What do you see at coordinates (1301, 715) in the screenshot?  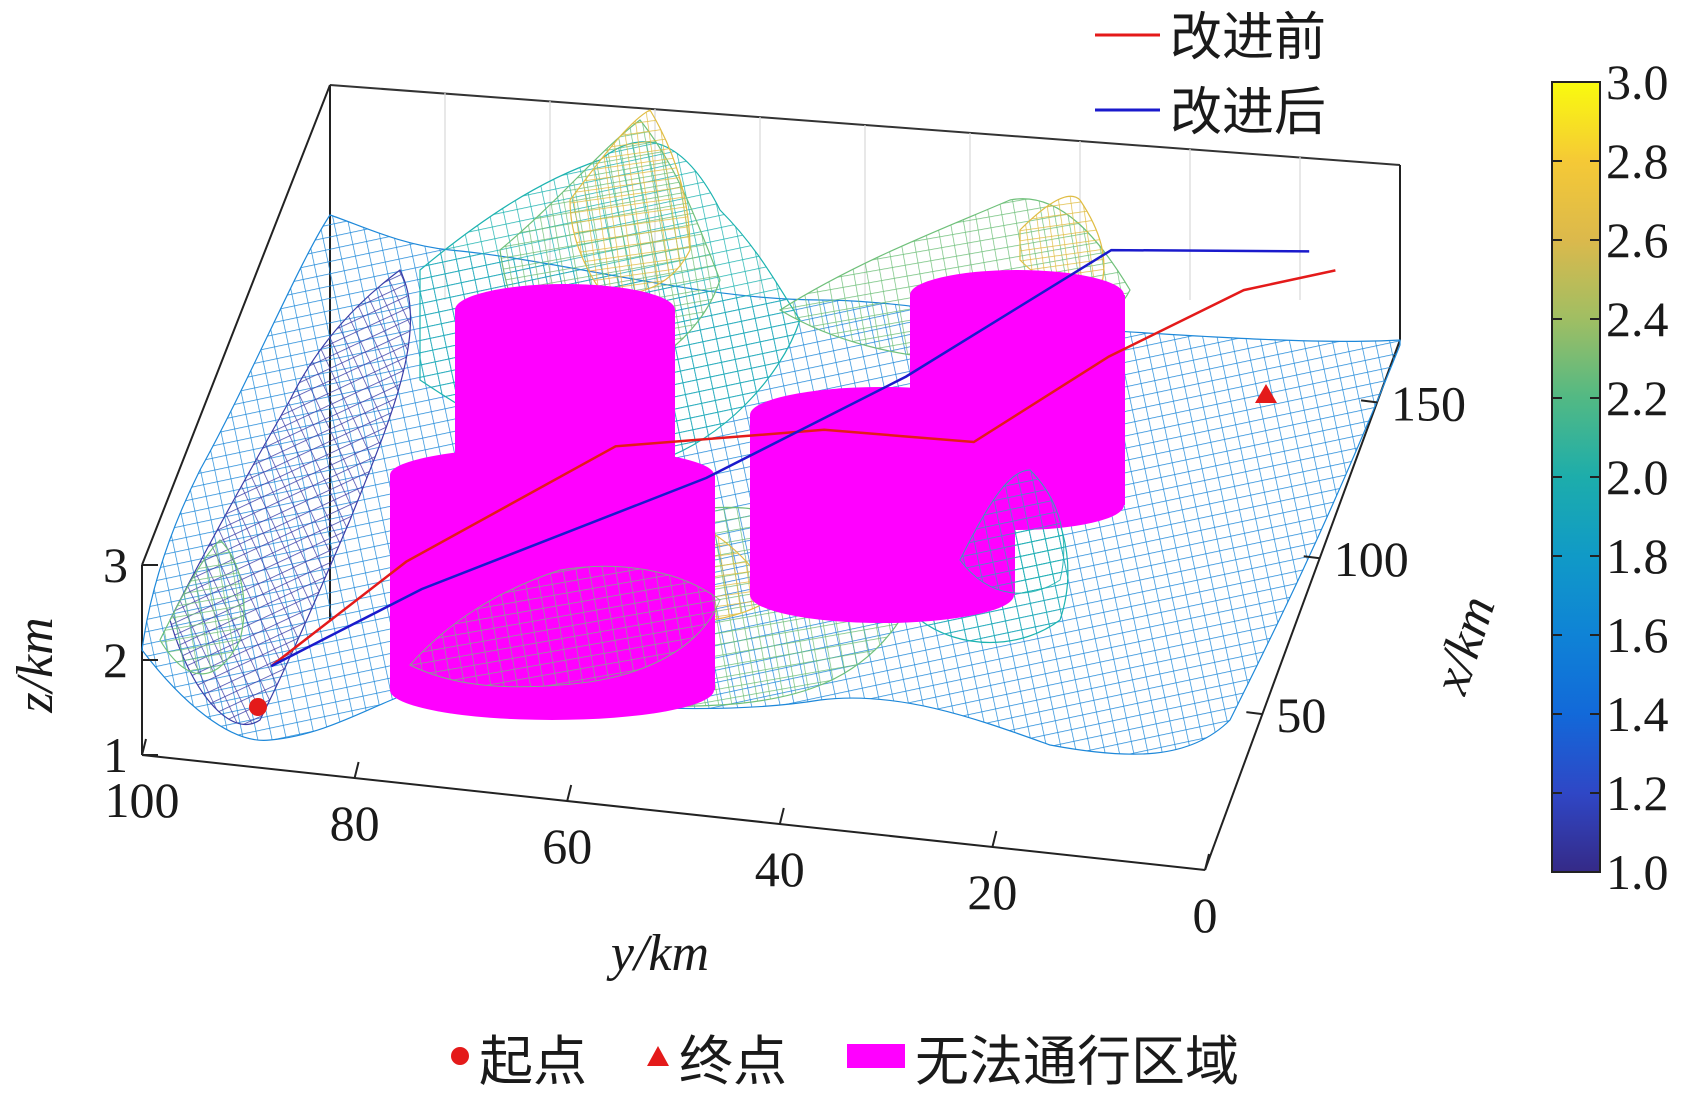 I see `x-tick-label: 50` at bounding box center [1301, 715].